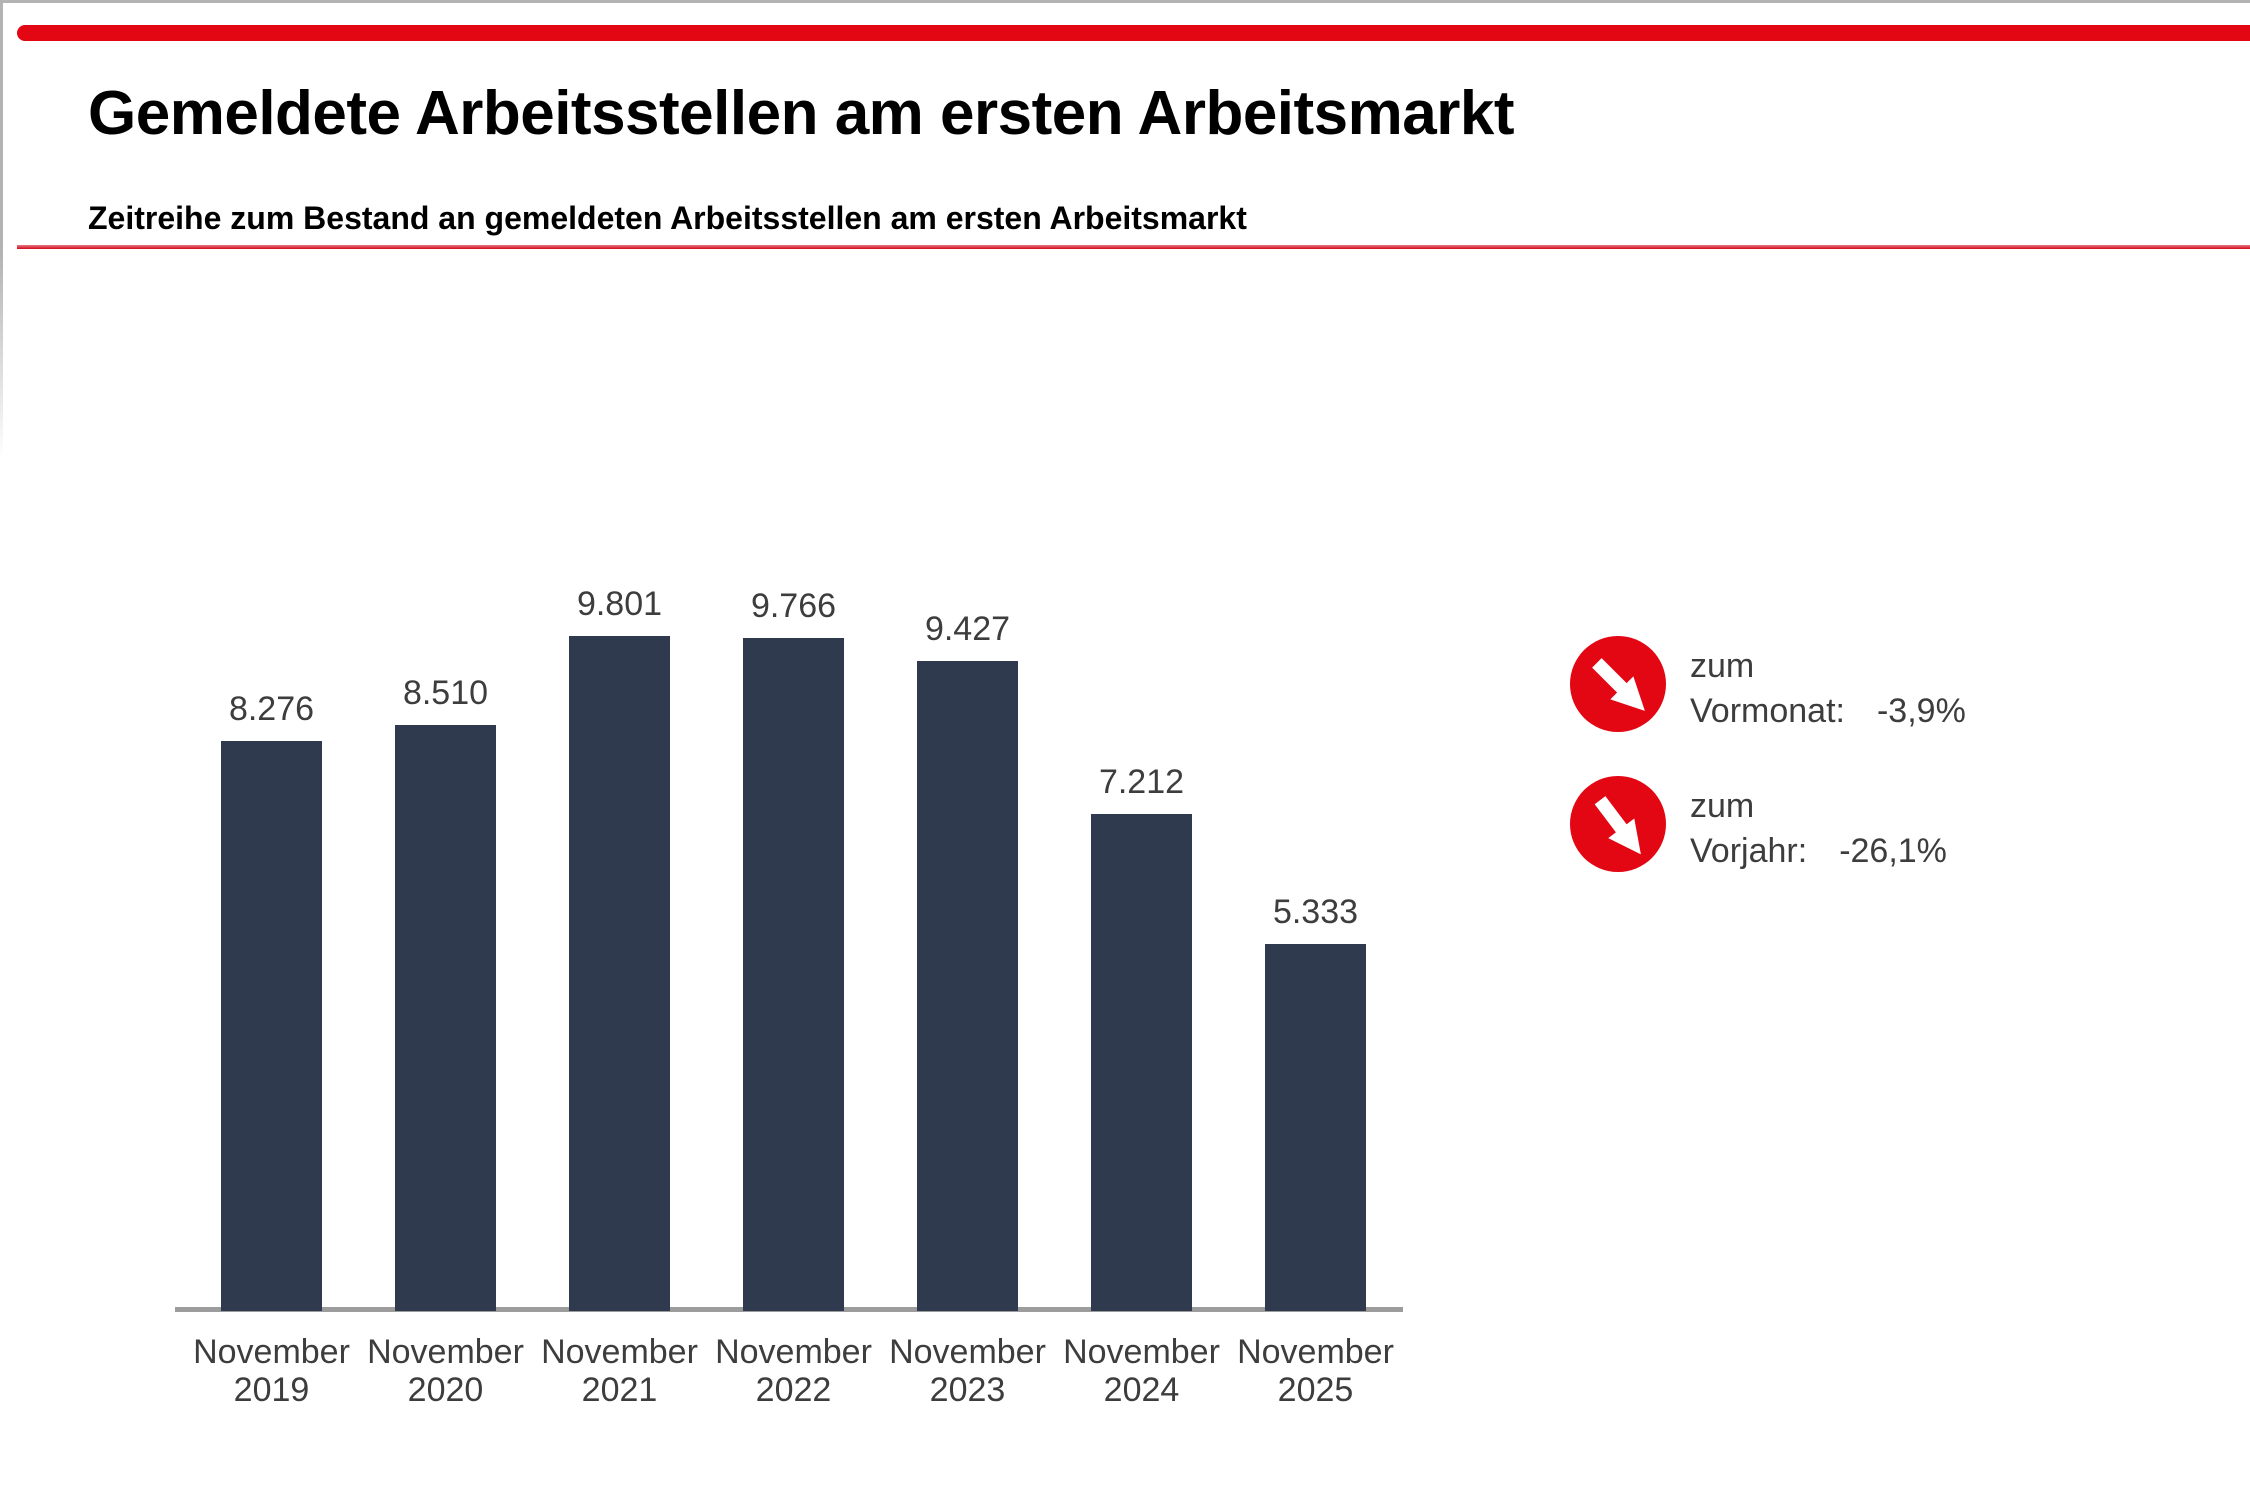 Image resolution: width=2250 pixels, height=1500 pixels. Describe the element at coordinates (619, 1371) in the screenshot. I see `bar-x-label: November 2021` at that location.